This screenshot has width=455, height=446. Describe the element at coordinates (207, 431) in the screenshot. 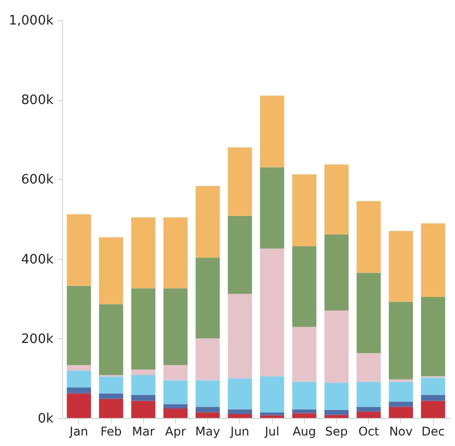

I see `x-tick-label: May` at that location.